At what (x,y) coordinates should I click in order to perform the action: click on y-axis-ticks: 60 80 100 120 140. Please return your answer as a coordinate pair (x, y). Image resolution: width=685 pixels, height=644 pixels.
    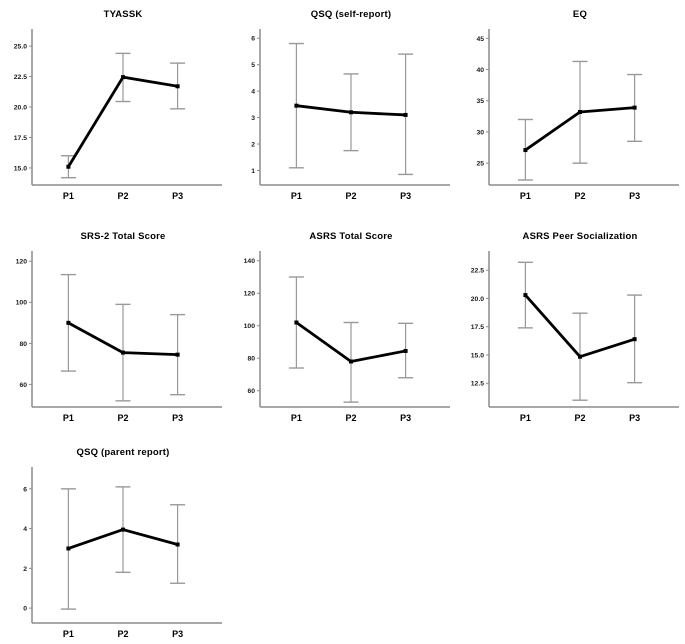
    Looking at the image, I should click on (252, 326).